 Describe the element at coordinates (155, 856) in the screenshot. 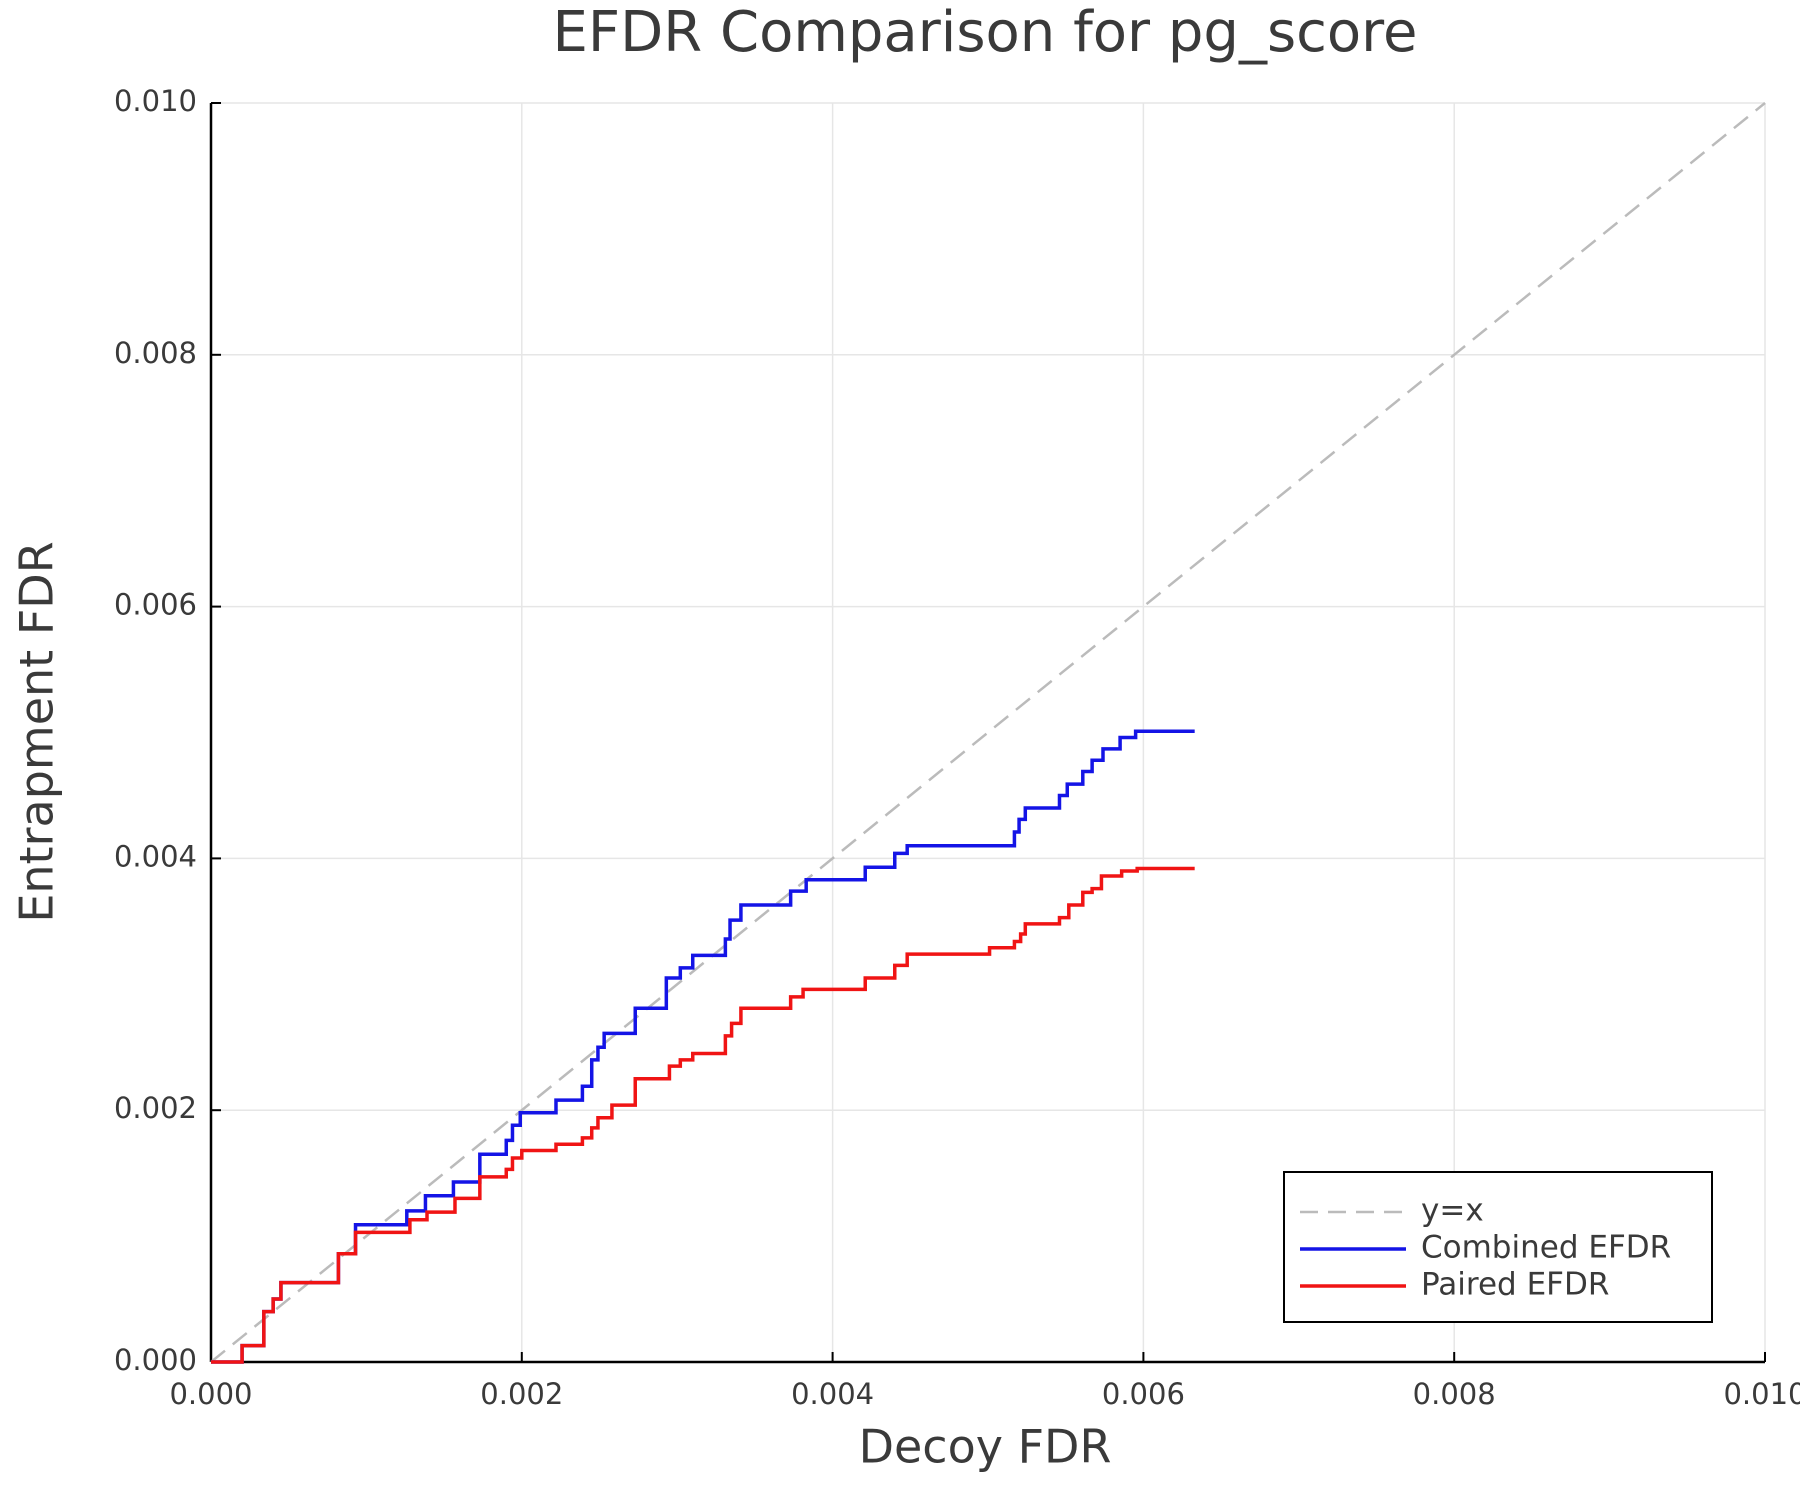

I see `y-tick-label: 0.004` at that location.